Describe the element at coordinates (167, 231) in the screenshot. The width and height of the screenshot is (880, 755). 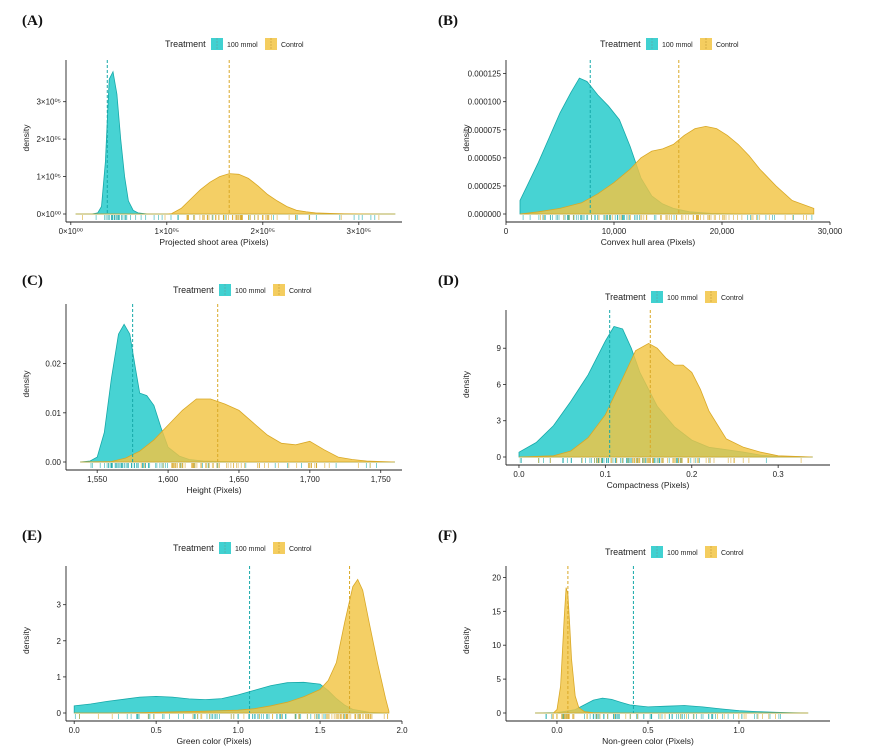
I see `x-tick-label: 1×10⁰⁵` at that location.